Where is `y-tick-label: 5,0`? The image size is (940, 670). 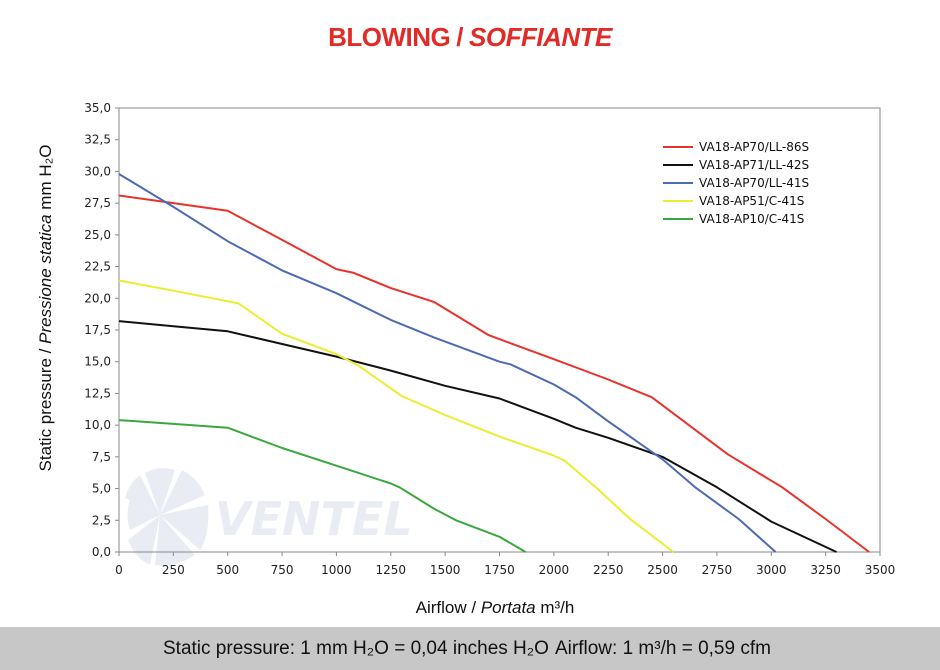
y-tick-label: 5,0 is located at coordinates (101, 489).